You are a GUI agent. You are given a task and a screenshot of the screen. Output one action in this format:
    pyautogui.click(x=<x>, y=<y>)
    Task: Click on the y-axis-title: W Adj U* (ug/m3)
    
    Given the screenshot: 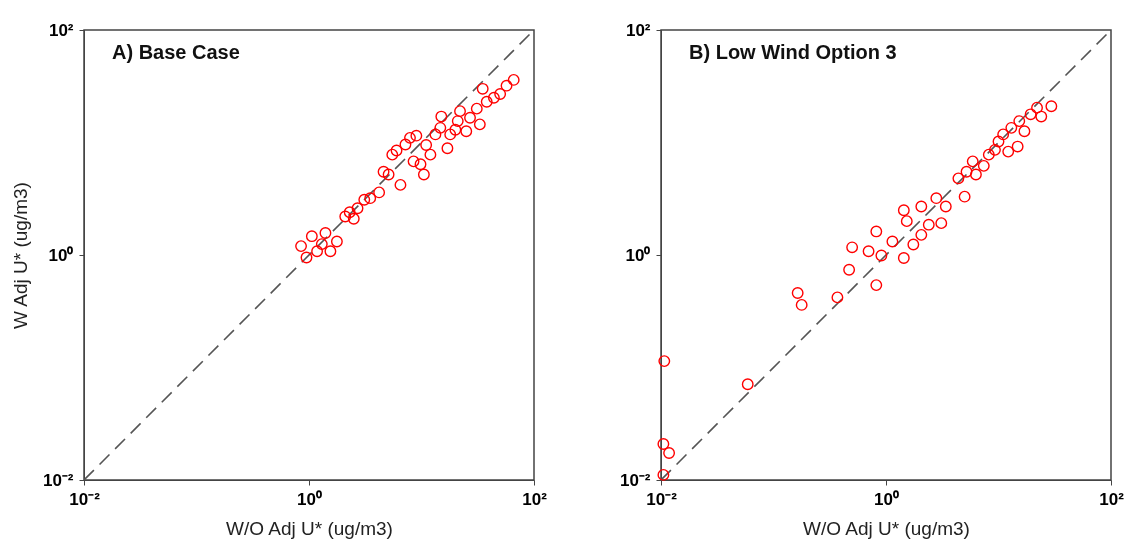 What is the action you would take?
    pyautogui.click(x=20, y=255)
    